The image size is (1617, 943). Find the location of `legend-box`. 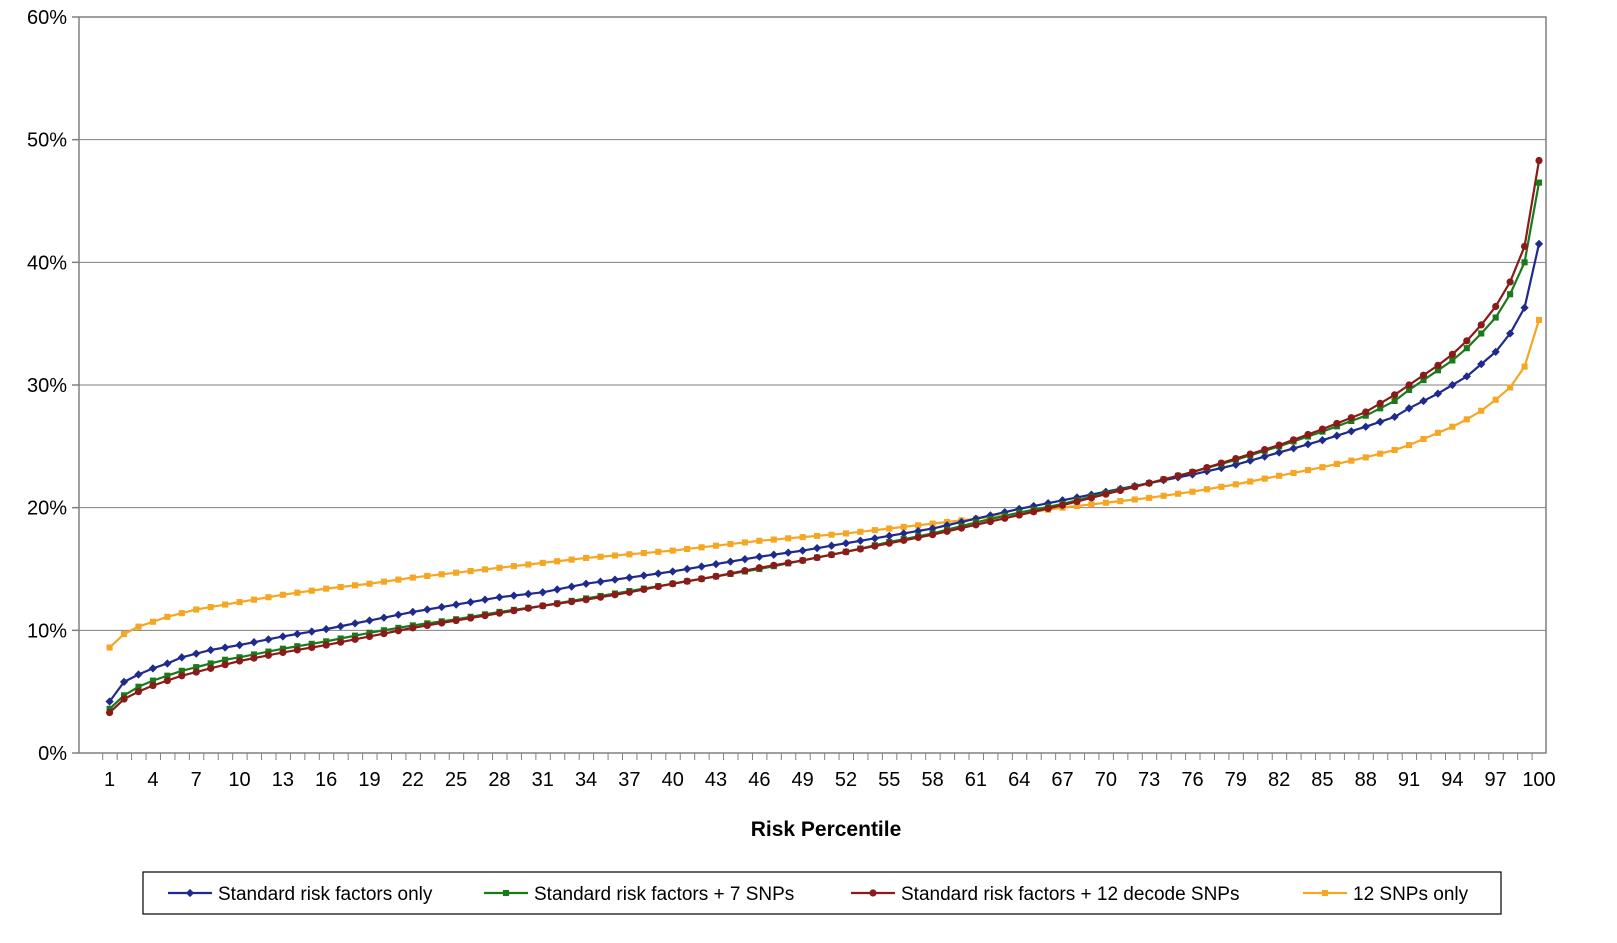

legend-box is located at coordinates (822, 893).